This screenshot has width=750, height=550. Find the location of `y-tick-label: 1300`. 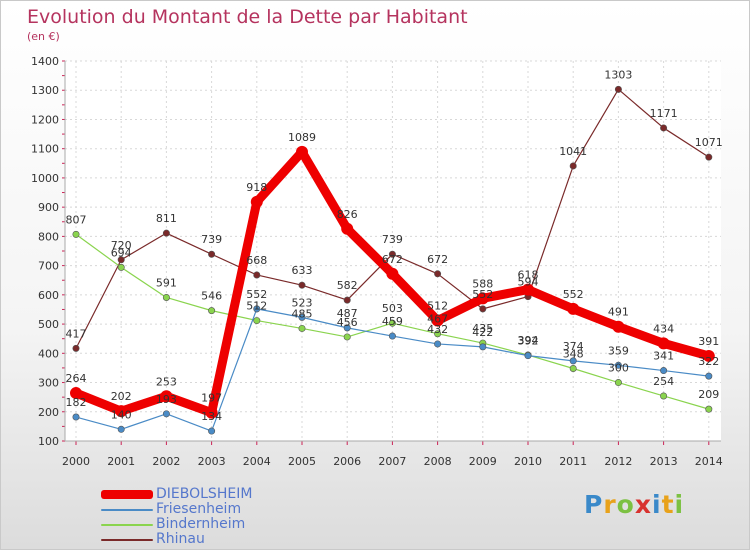

y-tick-label: 1300 is located at coordinates (45, 90).